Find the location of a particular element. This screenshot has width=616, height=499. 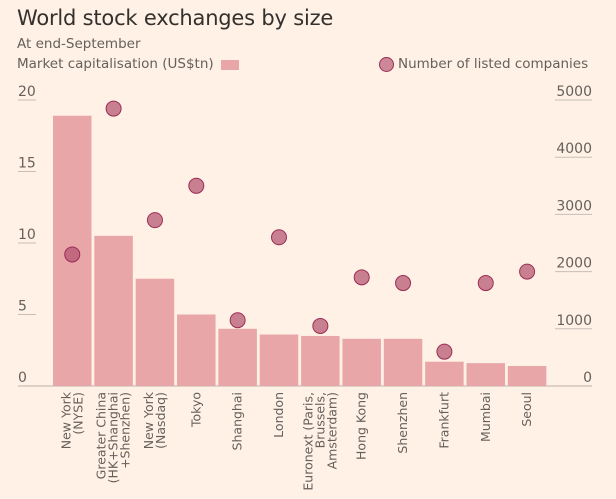

legend-listed-companies: Number of listed companies is located at coordinates (483, 64).